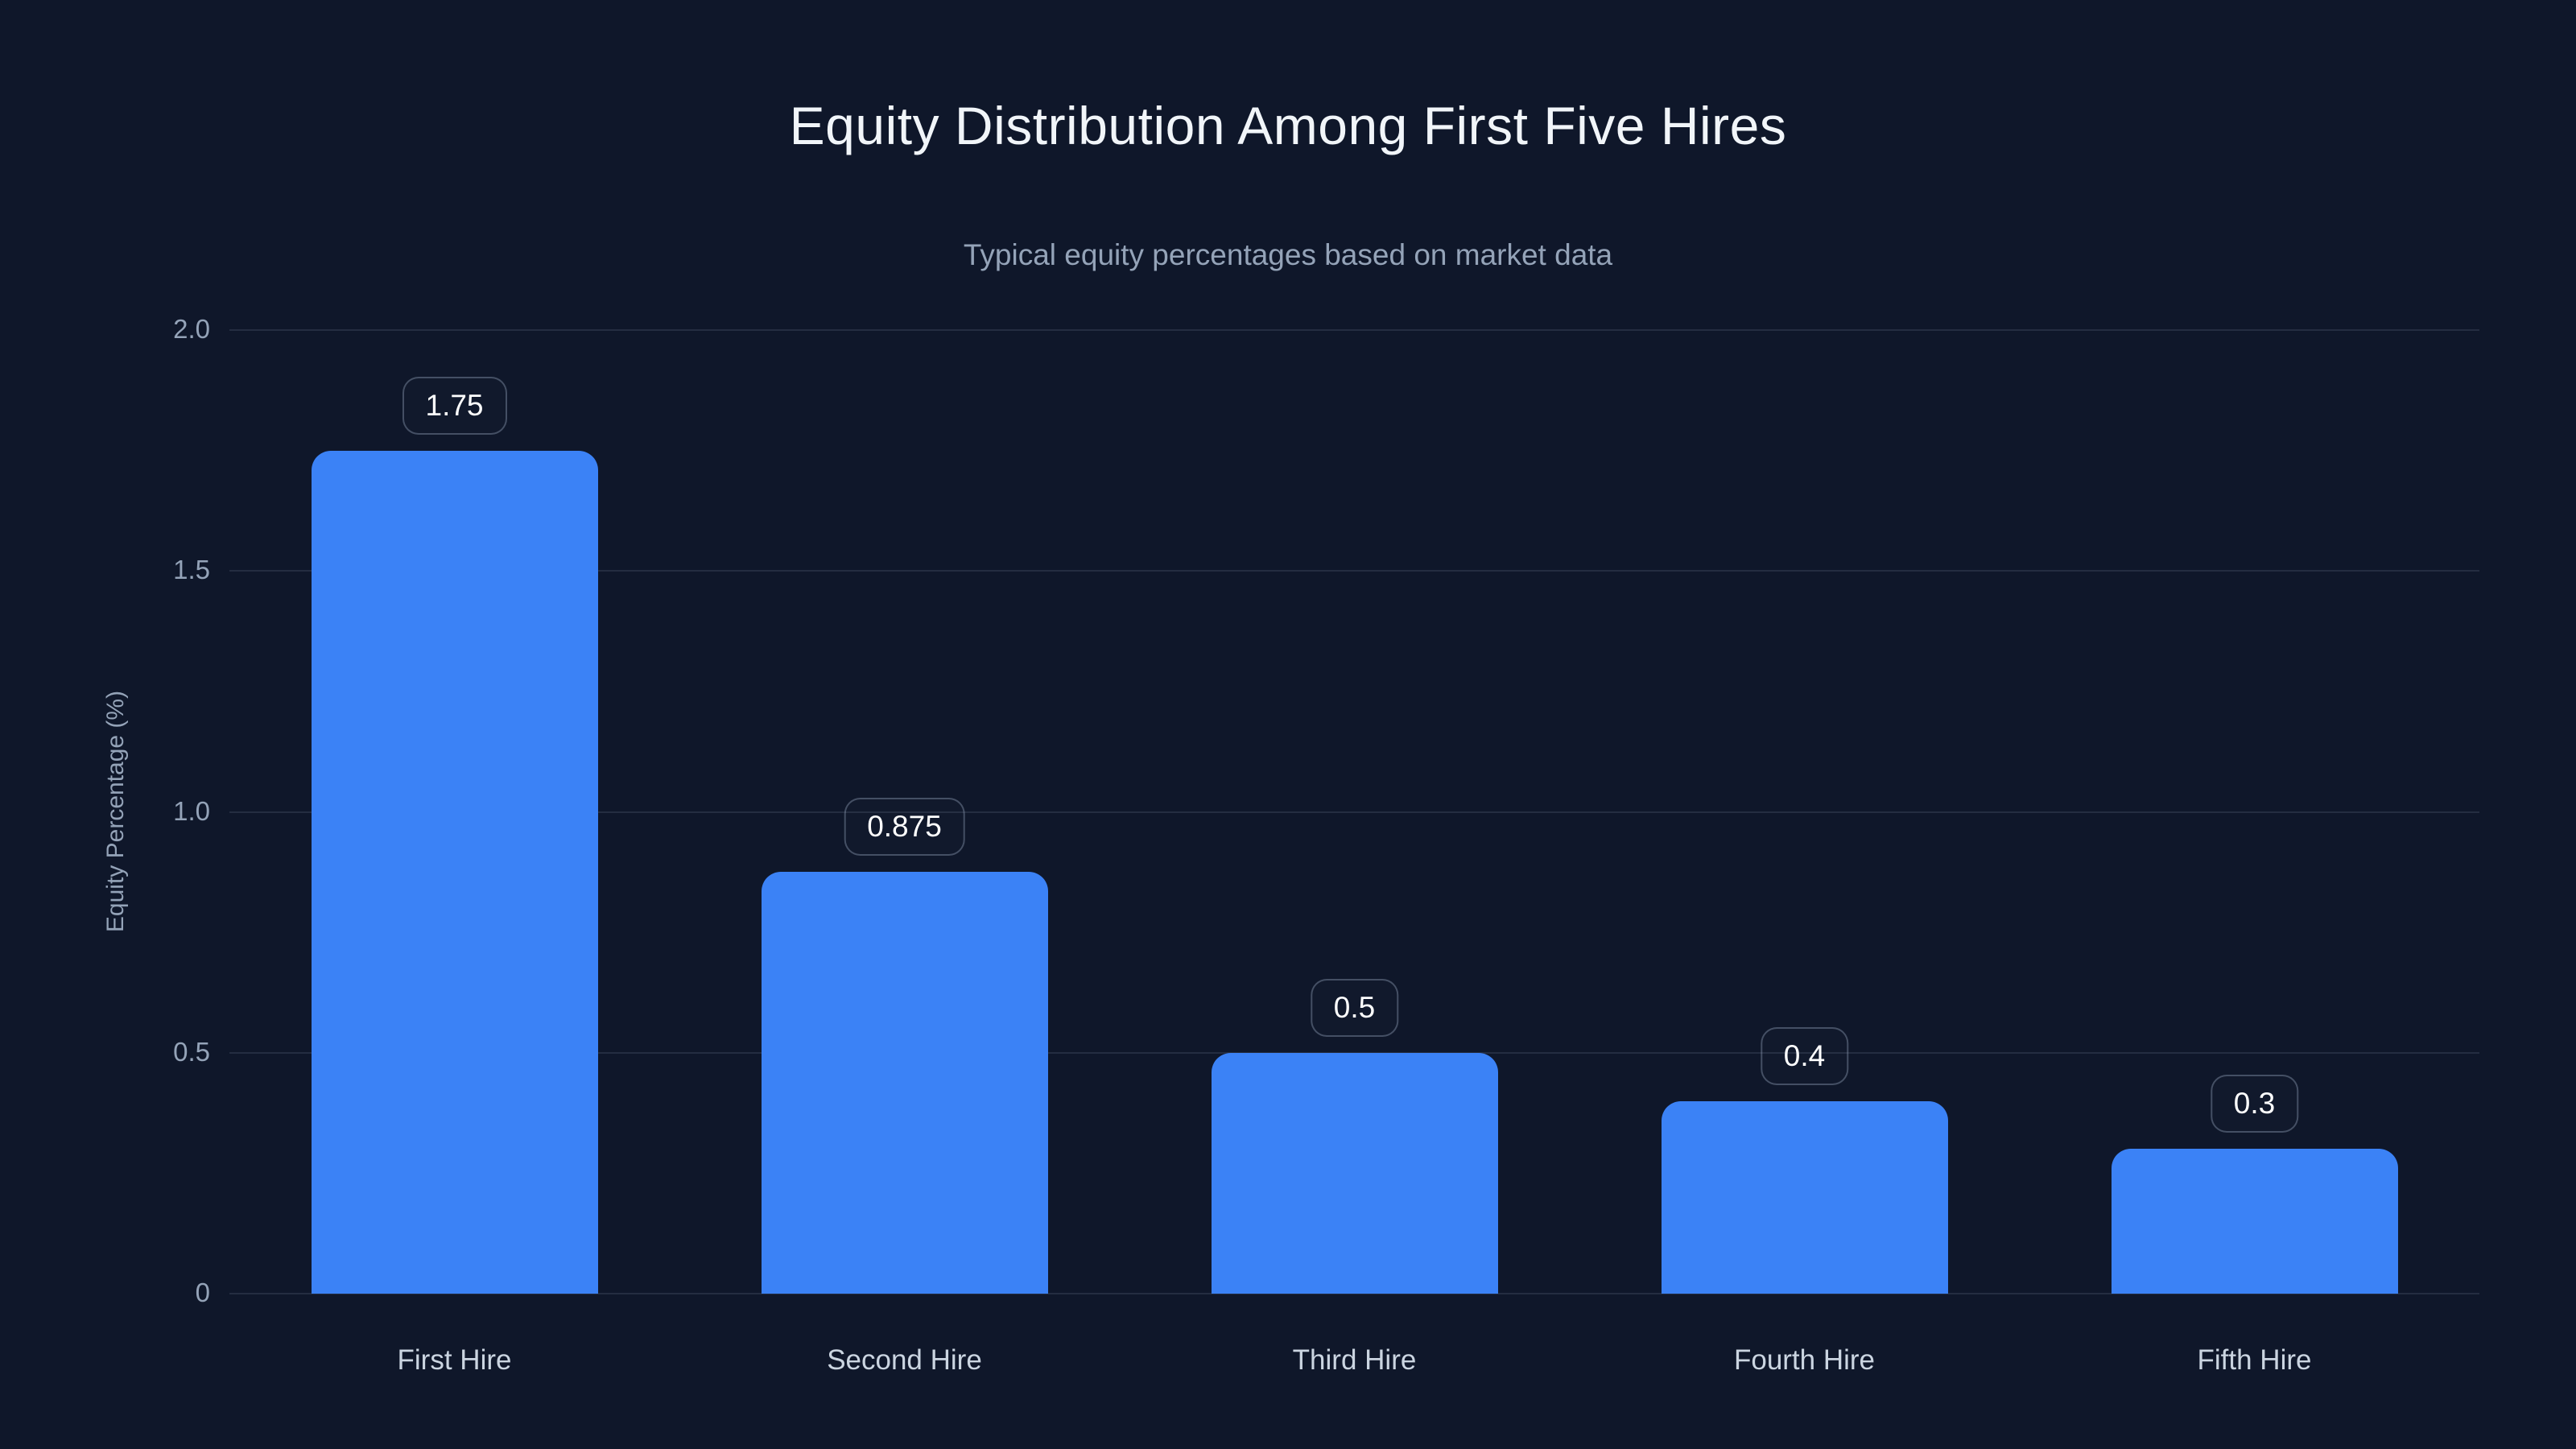  I want to click on bar-value-label-fifth-hire: 0.3, so click(2254, 1104).